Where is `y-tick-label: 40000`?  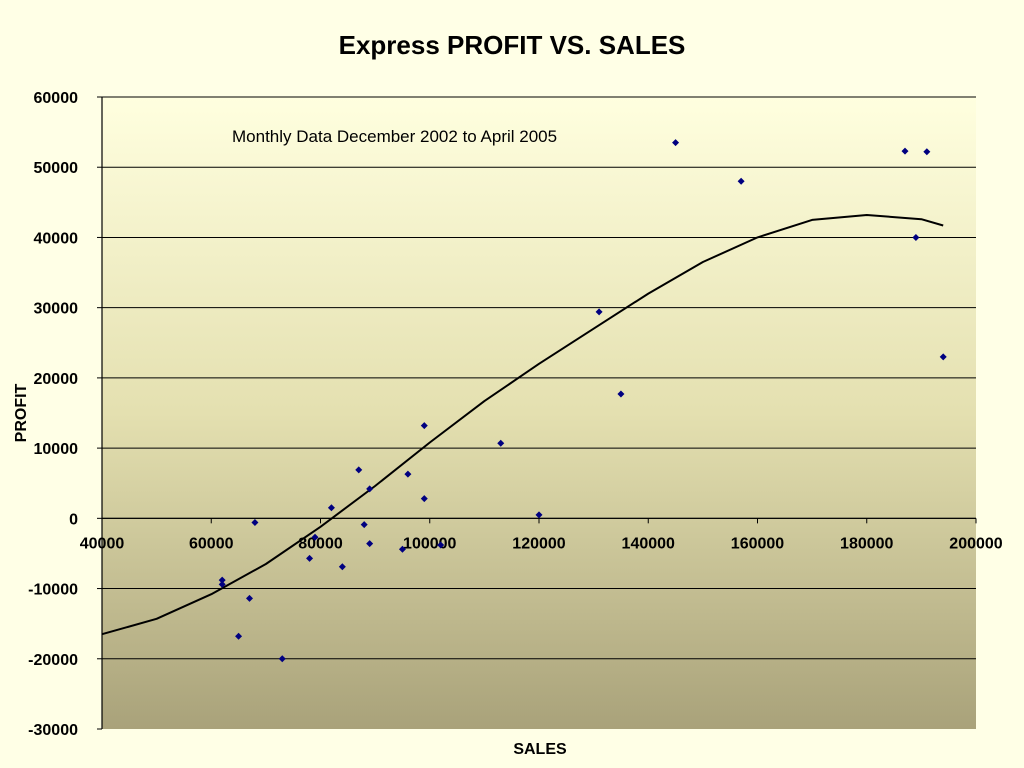
y-tick-label: 40000 is located at coordinates (56, 238).